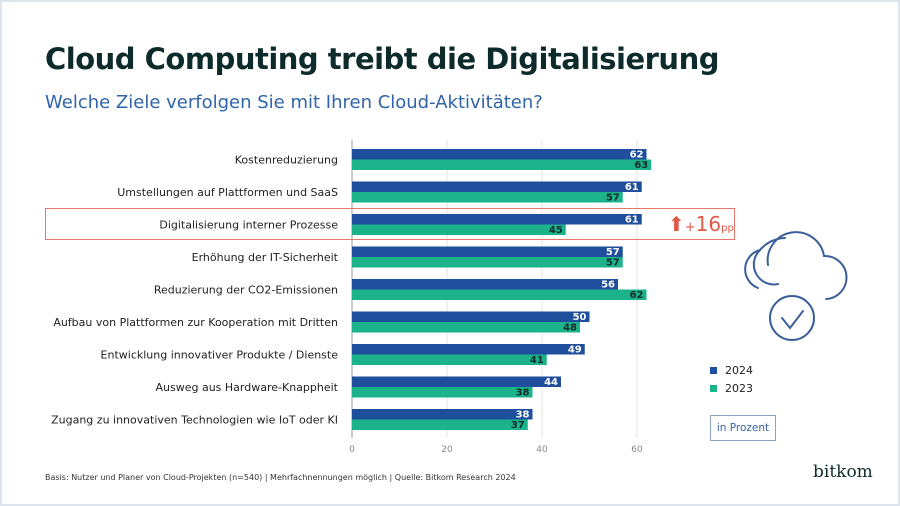 This screenshot has width=900, height=506. Describe the element at coordinates (843, 472) in the screenshot. I see `bitkom-logo: bitkom` at that location.